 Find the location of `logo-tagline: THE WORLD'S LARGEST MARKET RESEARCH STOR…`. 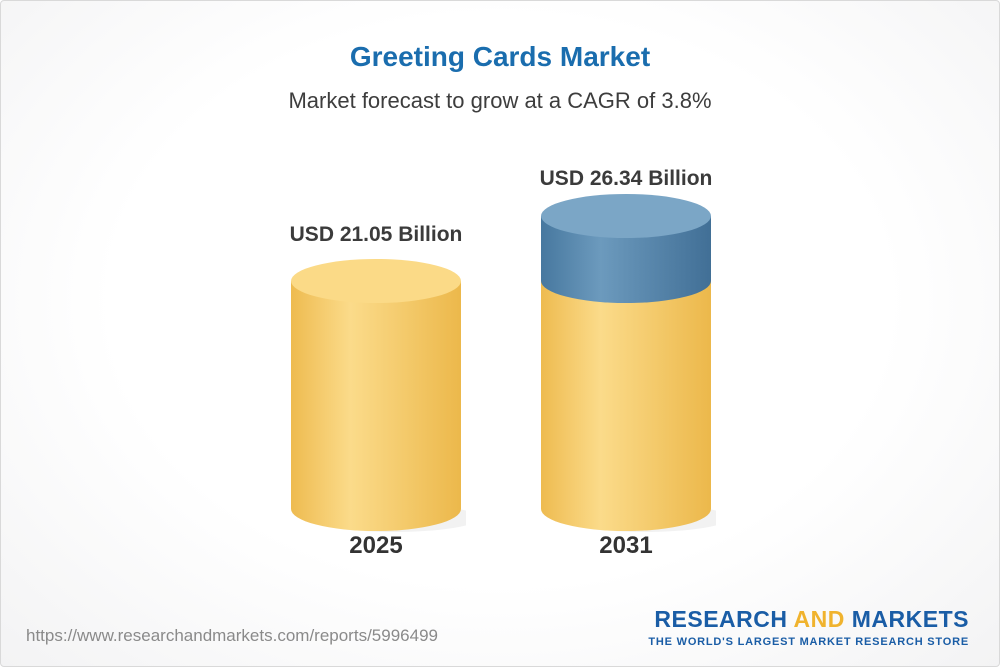

logo-tagline: THE WORLD'S LARGEST MARKET RESEARCH STOR… is located at coordinates (808, 642).